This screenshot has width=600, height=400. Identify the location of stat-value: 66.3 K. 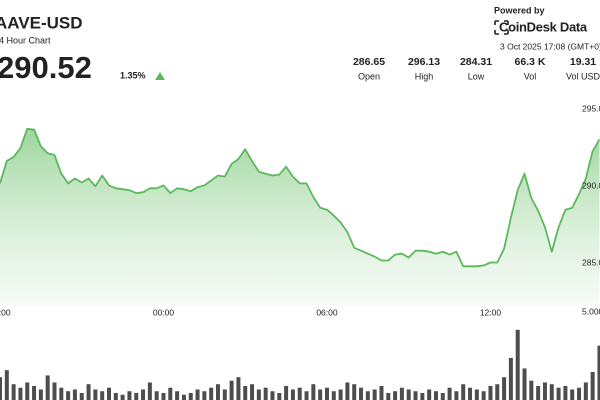
(530, 62).